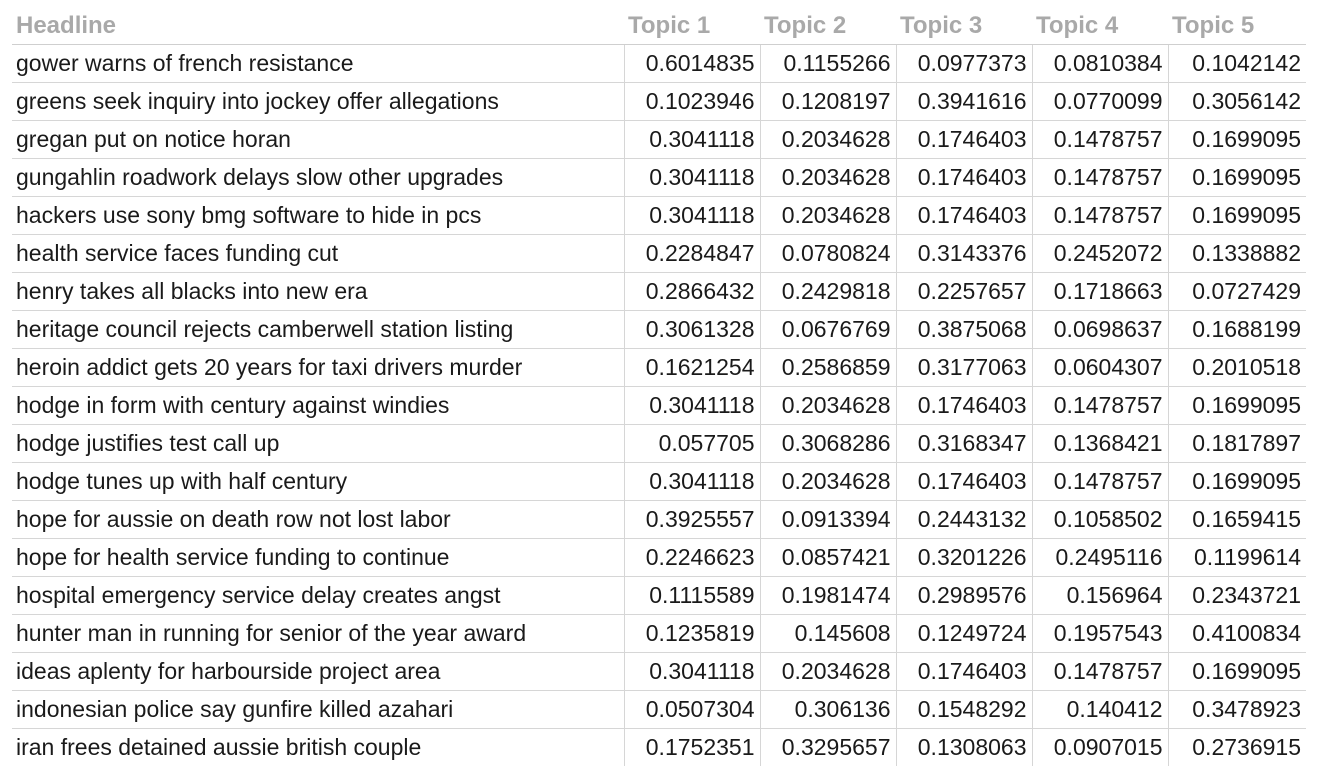 This screenshot has height=777, width=1319. I want to click on topic-2-cell: 0.2429818, so click(827, 291).